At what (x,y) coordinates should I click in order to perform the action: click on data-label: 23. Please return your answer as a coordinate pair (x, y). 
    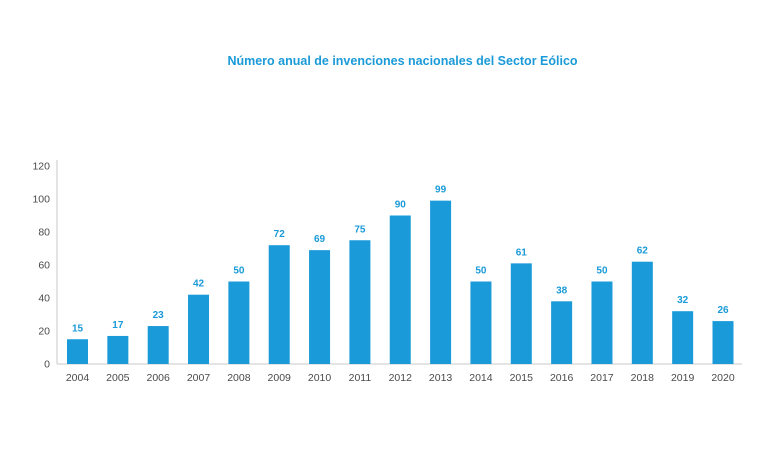
    Looking at the image, I should click on (159, 315).